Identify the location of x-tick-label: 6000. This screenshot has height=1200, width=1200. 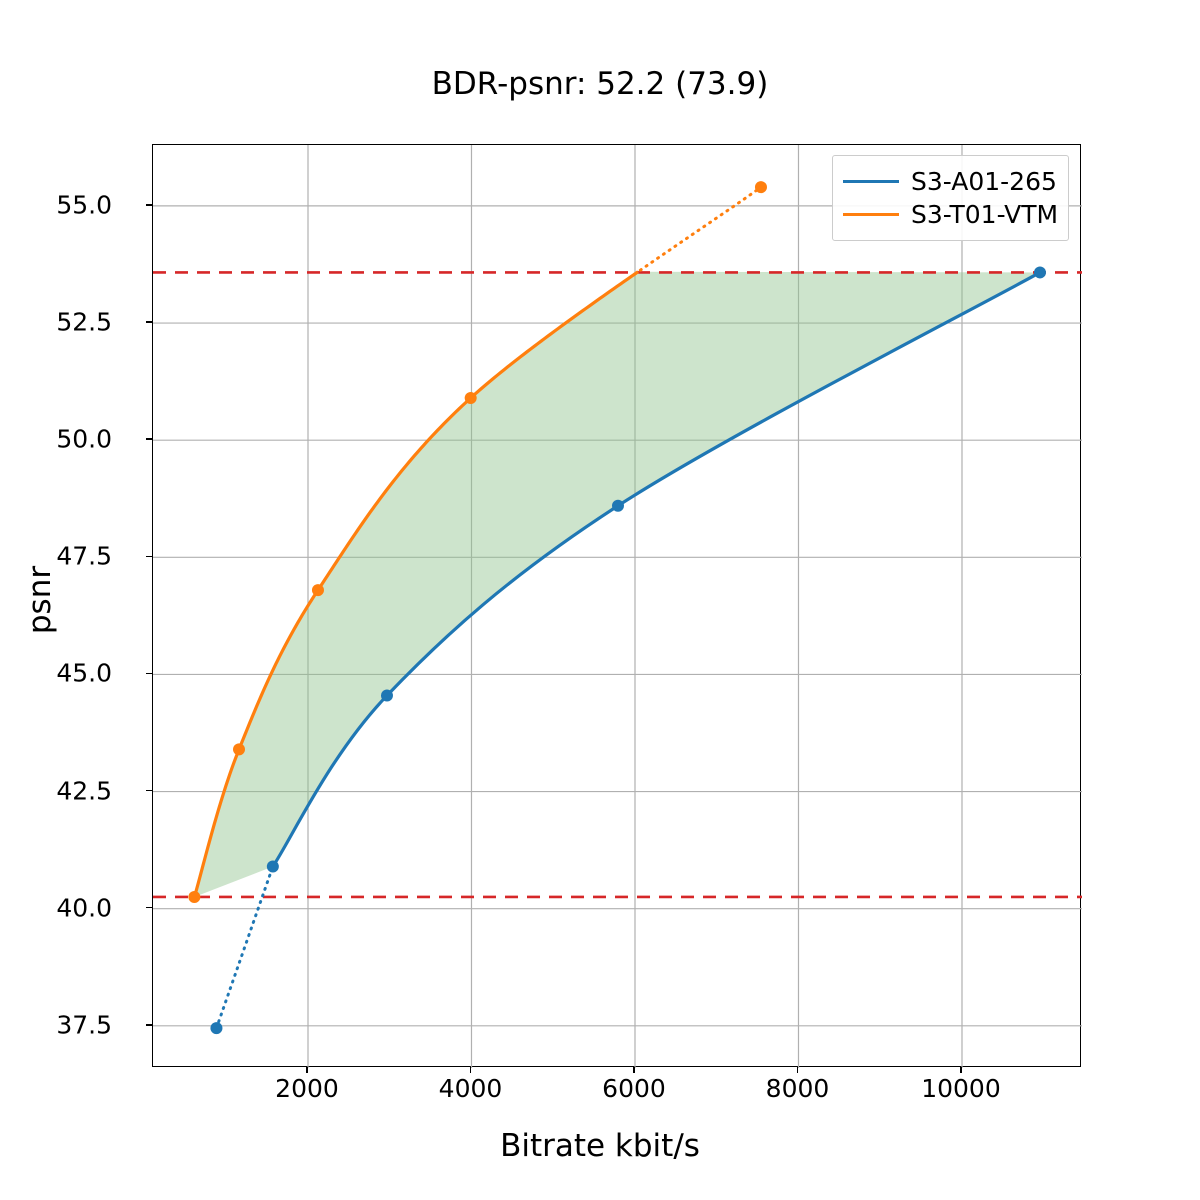
(634, 1088).